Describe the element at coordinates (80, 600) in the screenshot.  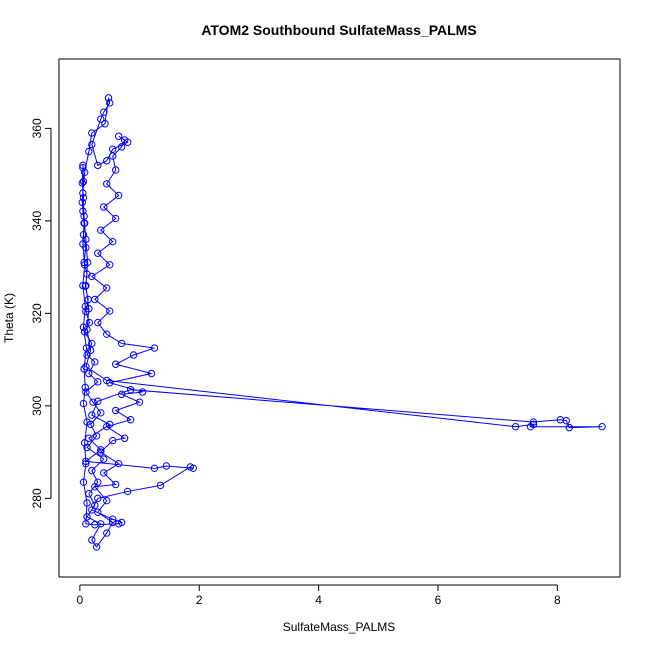
I see `x-tick-label: 0` at that location.